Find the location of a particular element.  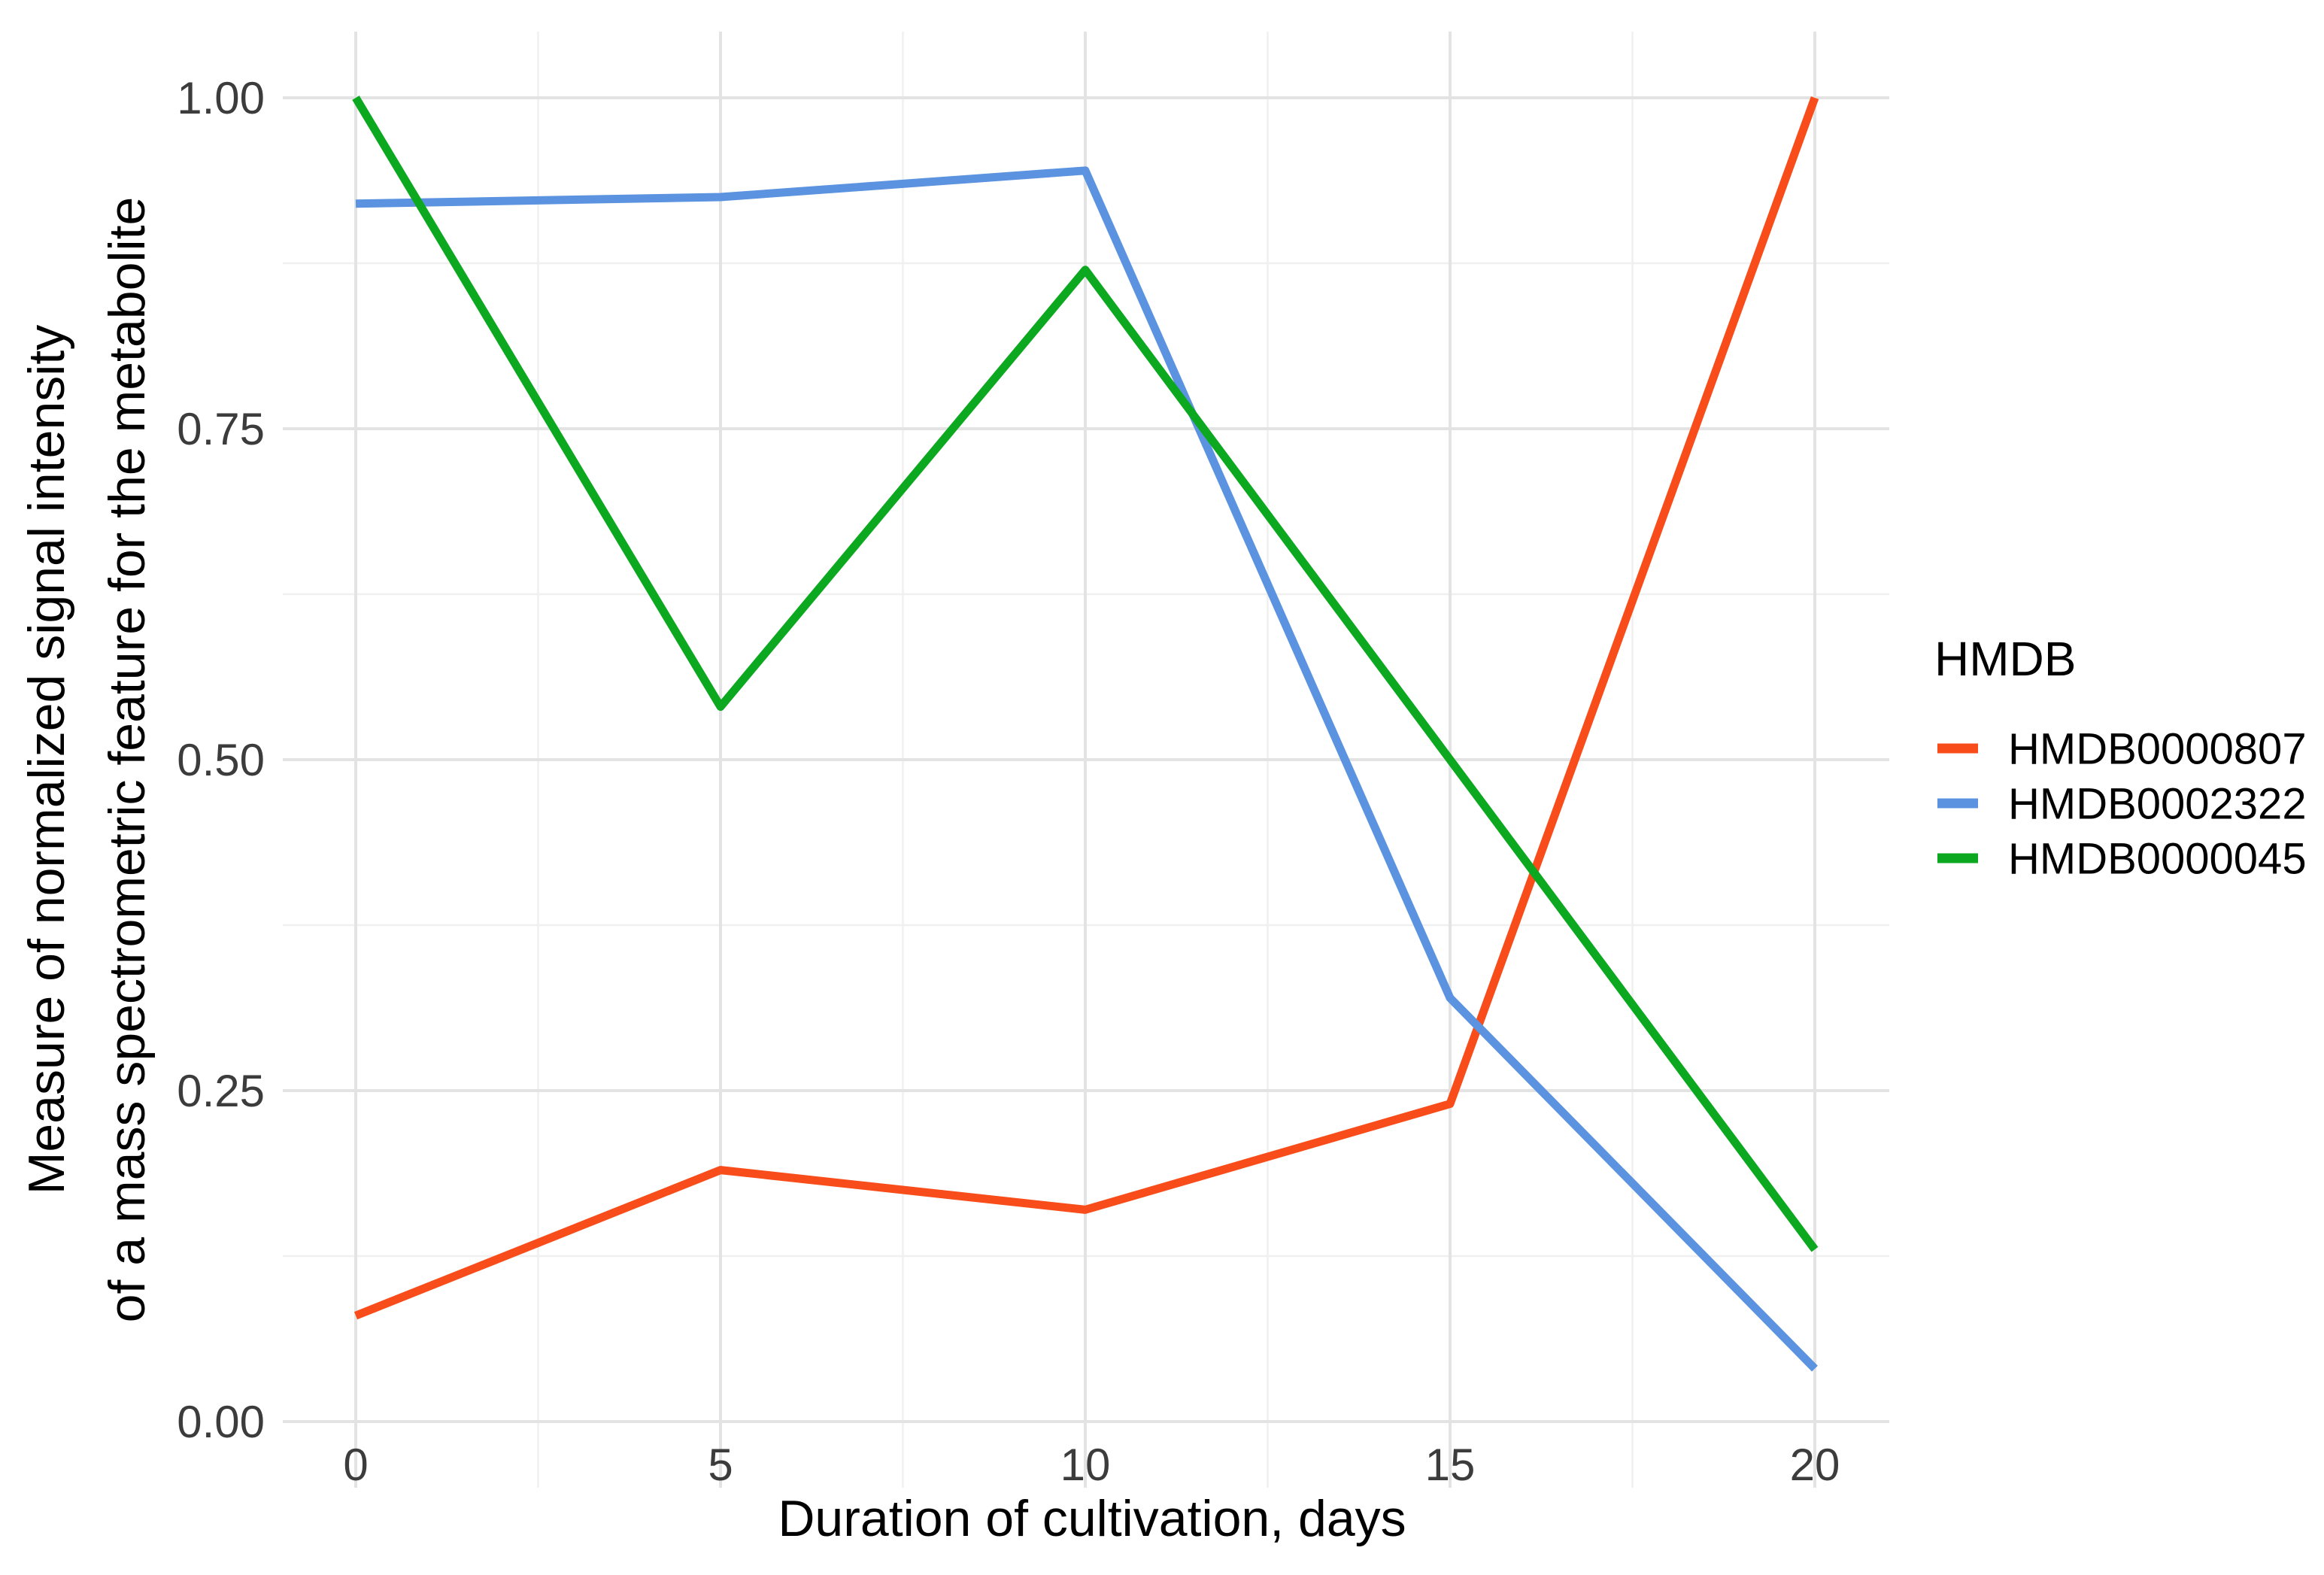

x-tick-label: 15 is located at coordinates (1450, 1465).